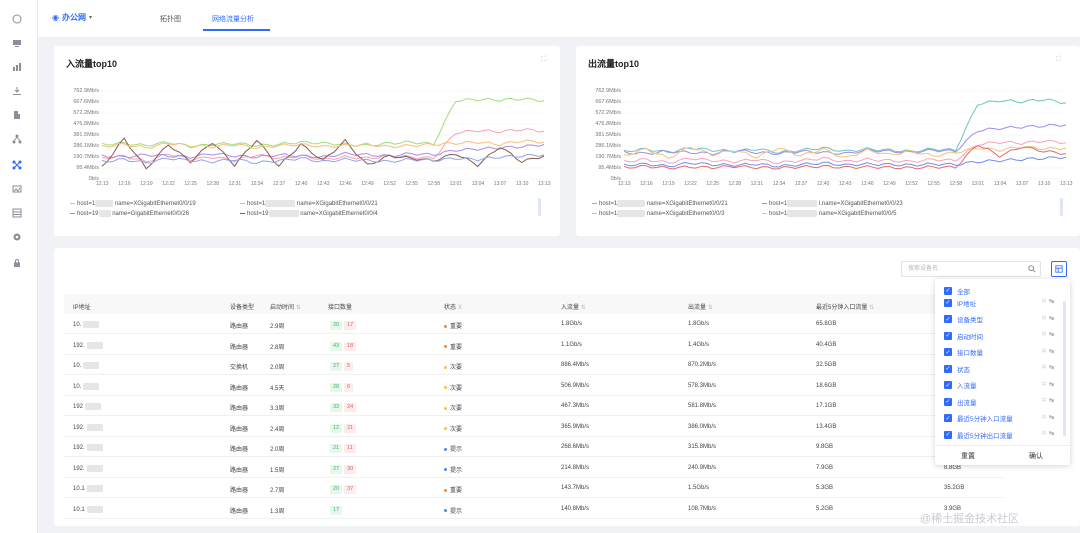  Describe the element at coordinates (233, 19) in the screenshot. I see `tab-traffic-analysis: 网络流量分析` at that location.